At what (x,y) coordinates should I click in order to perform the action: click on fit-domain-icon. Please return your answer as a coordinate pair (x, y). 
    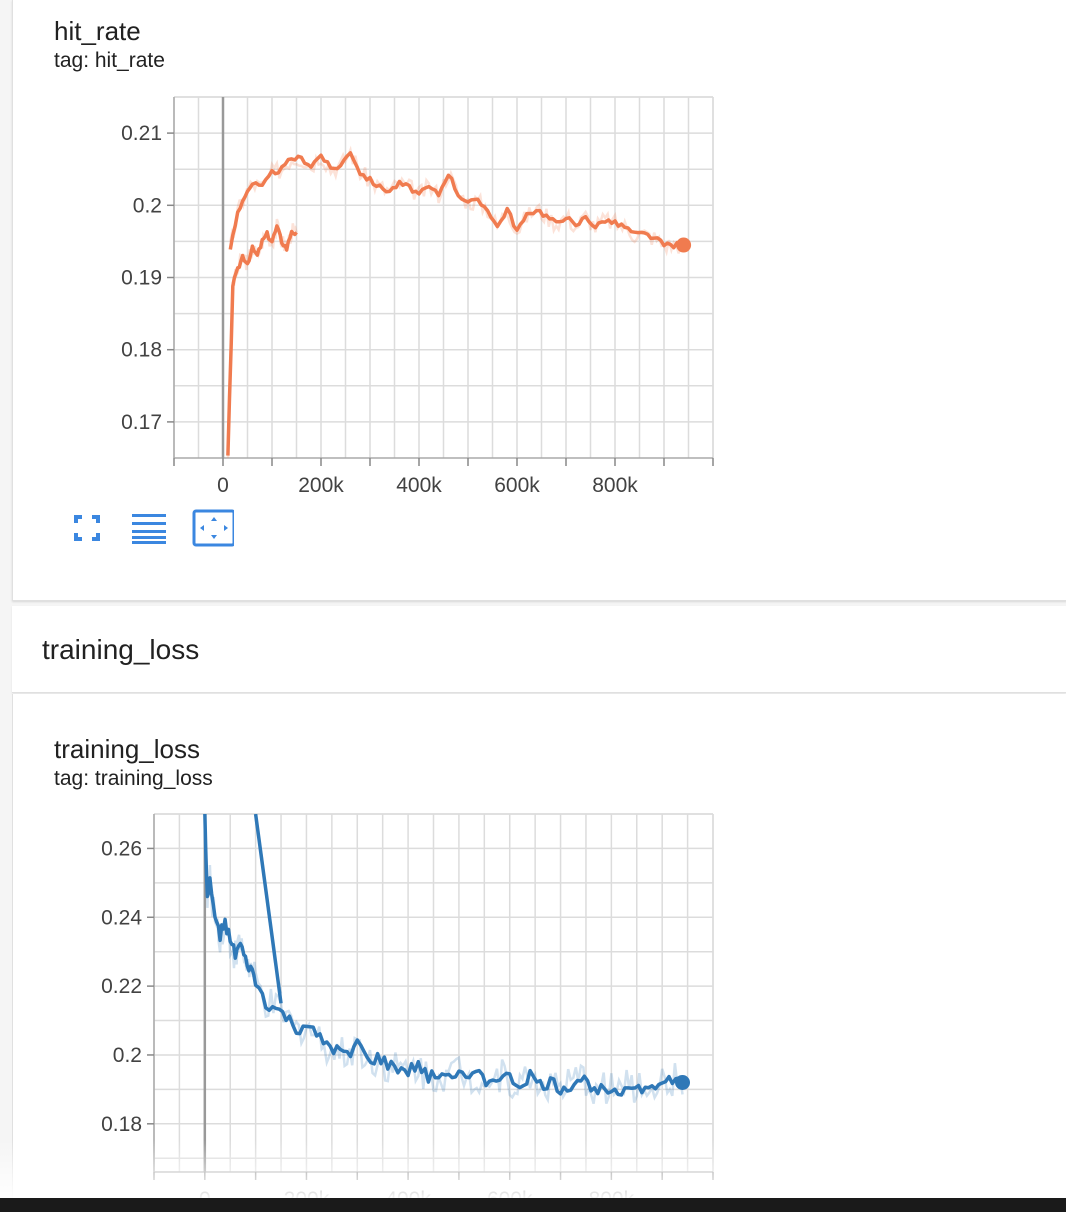
    Looking at the image, I should click on (213, 528).